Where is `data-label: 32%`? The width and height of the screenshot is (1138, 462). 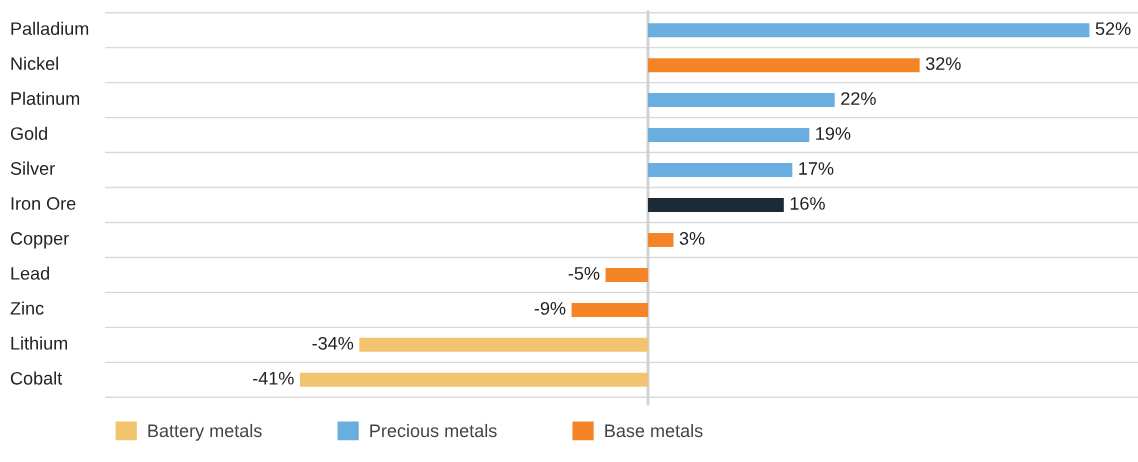
data-label: 32% is located at coordinates (943, 63).